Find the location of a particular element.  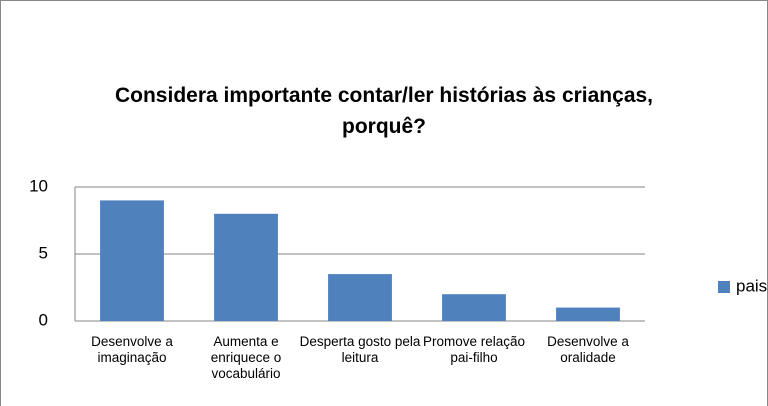

y-tick-label: 5 is located at coordinates (43, 252).